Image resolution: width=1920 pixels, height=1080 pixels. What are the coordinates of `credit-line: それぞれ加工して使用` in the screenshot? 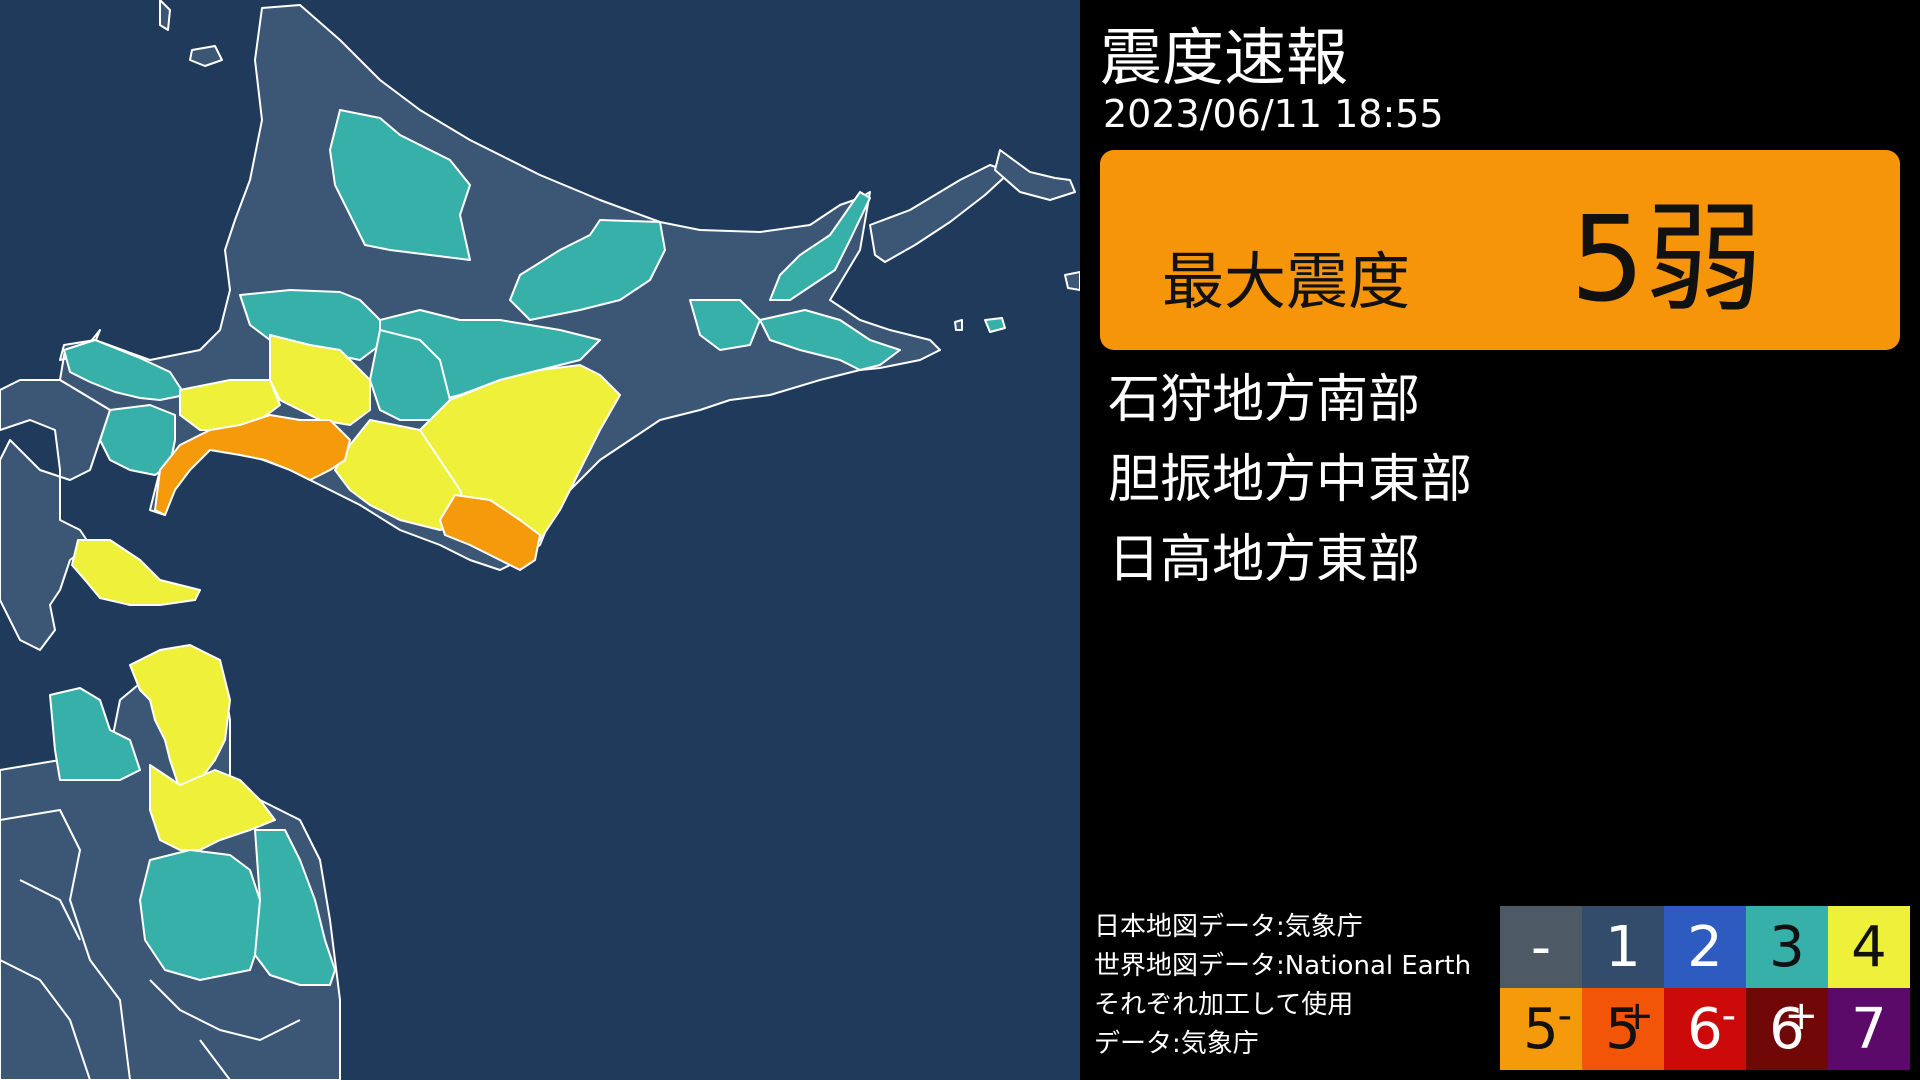 It's located at (1224, 1005).